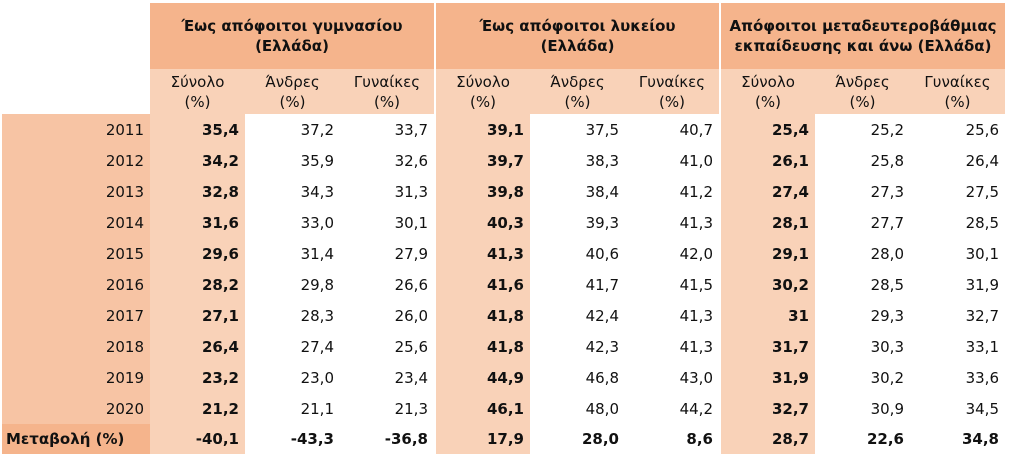  Describe the element at coordinates (503, 284) in the screenshot. I see `table-row: 2016 28,2 29,8 26,6 41,6 41,7 41,5 30,2 28,5 31,9` at that location.